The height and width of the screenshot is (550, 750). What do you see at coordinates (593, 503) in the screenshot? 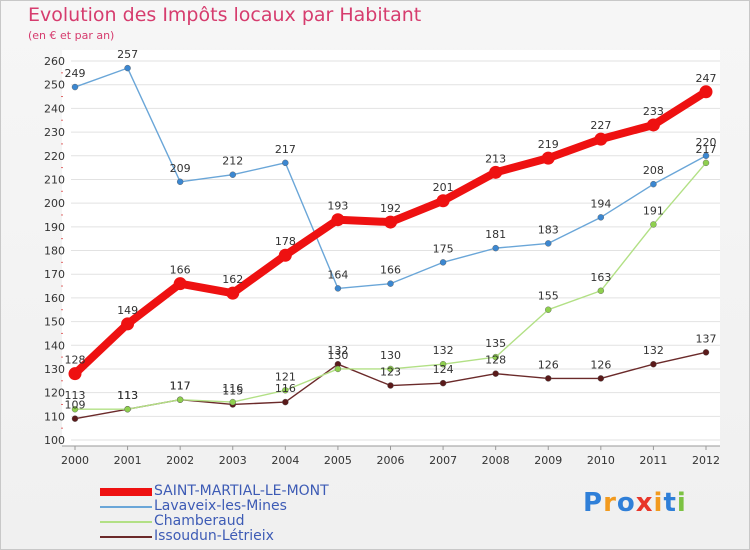
I see `logo-letter: P` at bounding box center [593, 503].